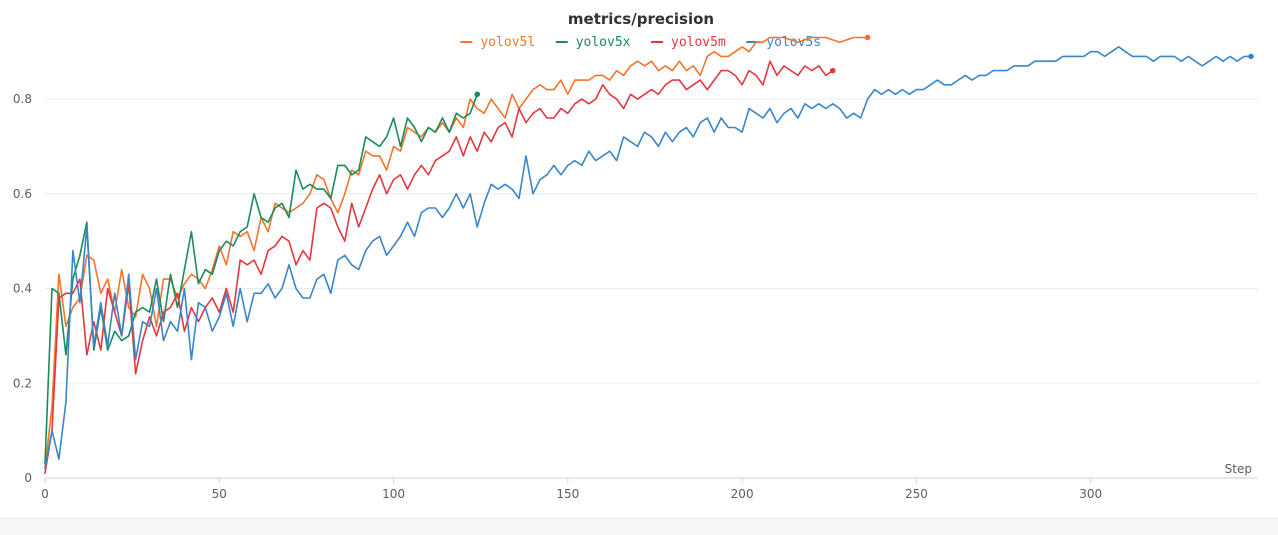 The height and width of the screenshot is (535, 1278). I want to click on series-endpoint-yolov5l, so click(867, 37).